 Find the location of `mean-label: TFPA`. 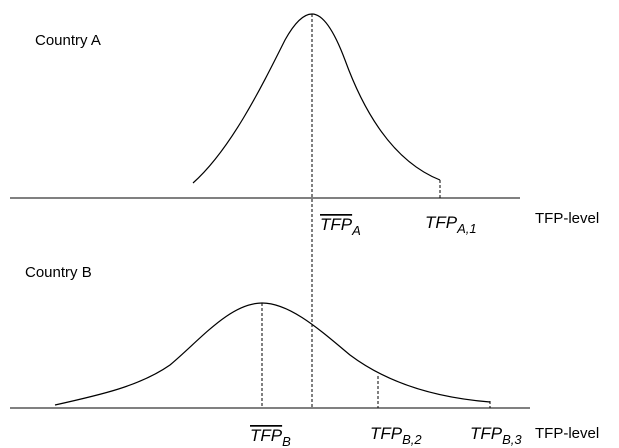

mean-label: TFPA is located at coordinates (340, 226).